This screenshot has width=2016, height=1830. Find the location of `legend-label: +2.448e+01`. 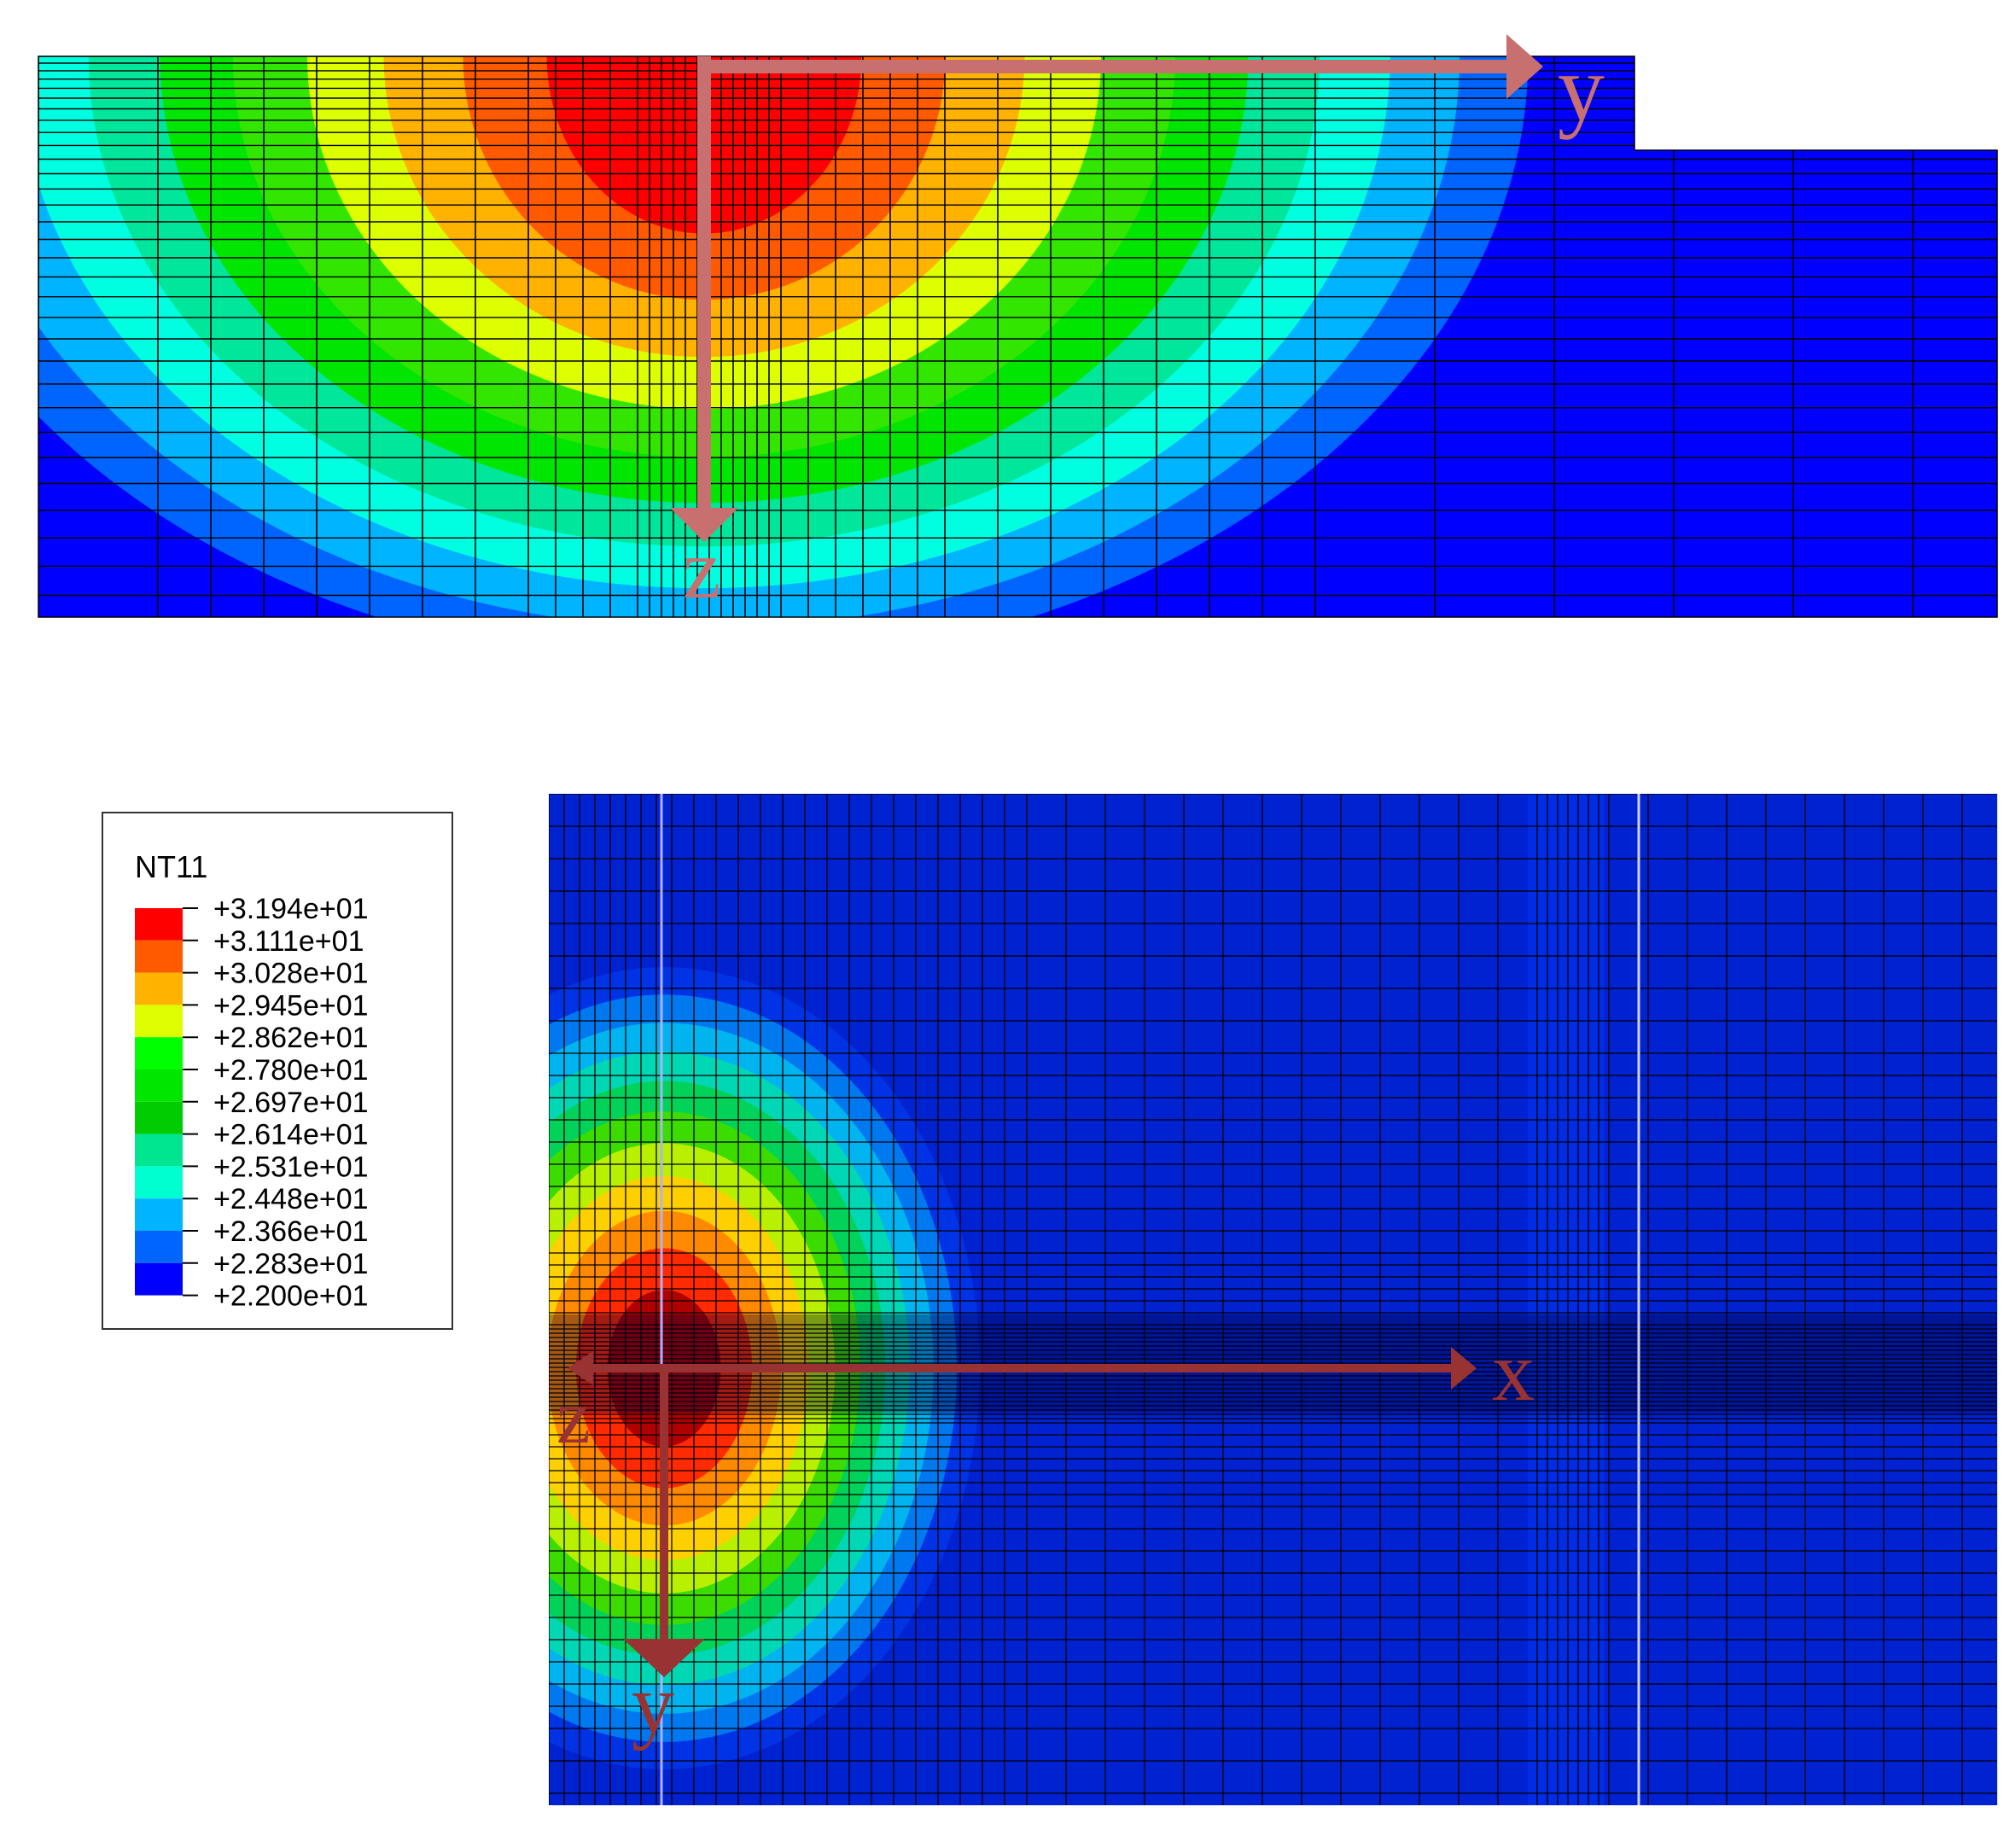

legend-label: +2.448e+01 is located at coordinates (291, 1199).